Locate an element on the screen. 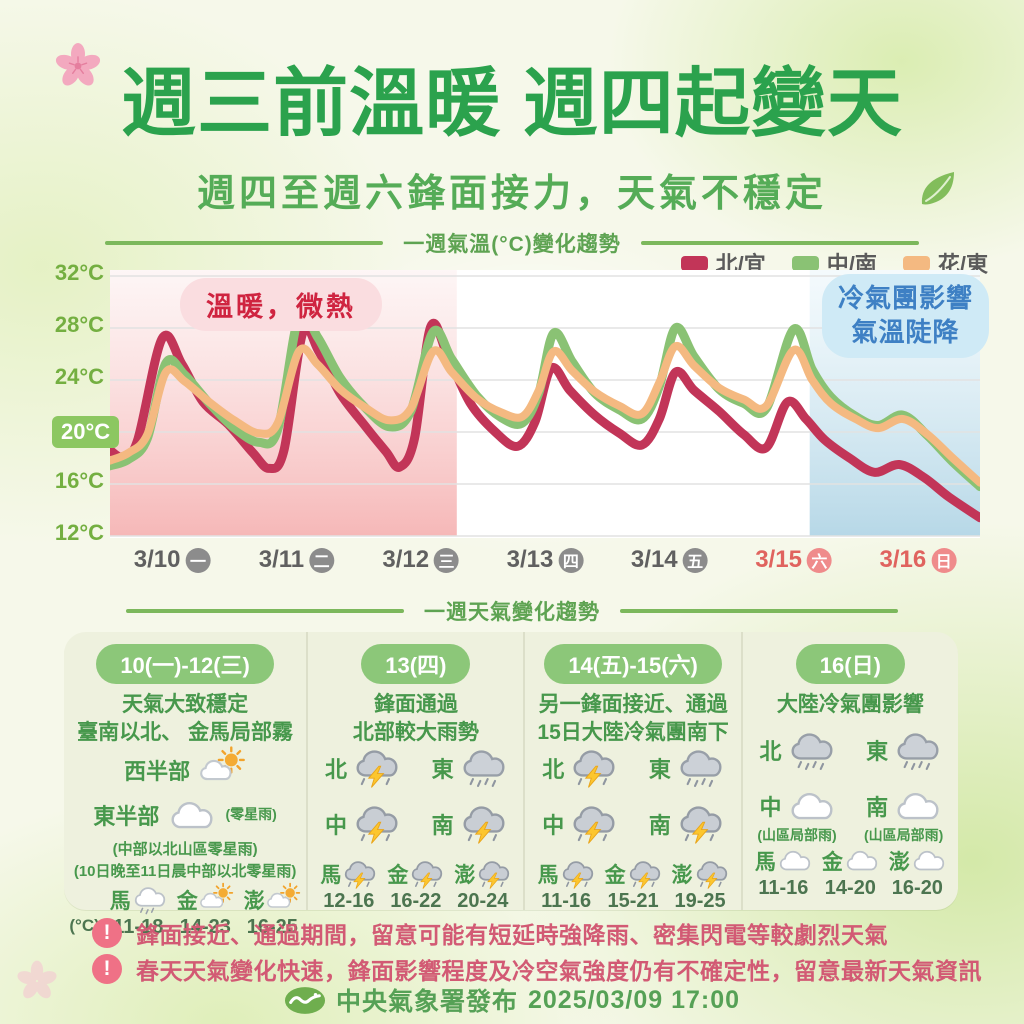 The image size is (1024, 1024). period-pill: 16(日) is located at coordinates (850, 664).